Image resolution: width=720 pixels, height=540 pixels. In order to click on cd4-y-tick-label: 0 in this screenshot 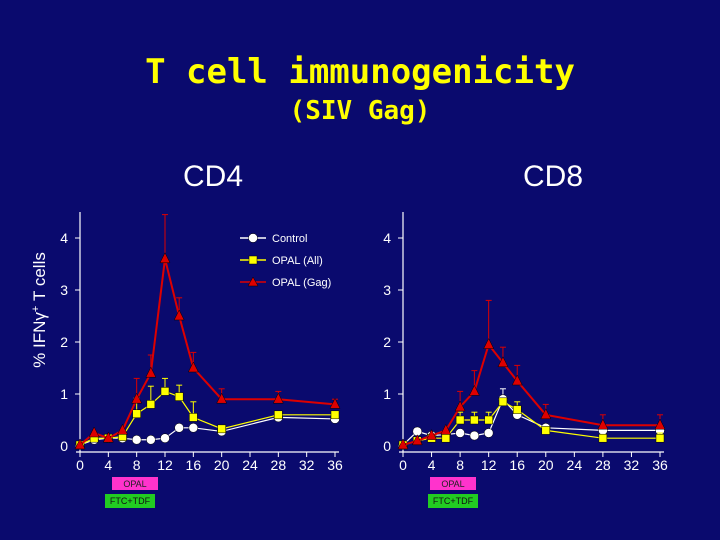, I will do `click(64, 446)`.